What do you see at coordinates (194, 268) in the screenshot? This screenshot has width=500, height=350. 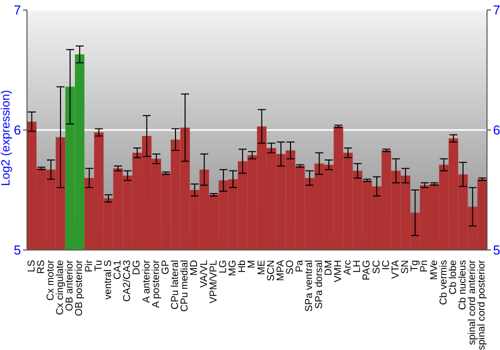 I see `x-tick-label: MD` at bounding box center [194, 268].